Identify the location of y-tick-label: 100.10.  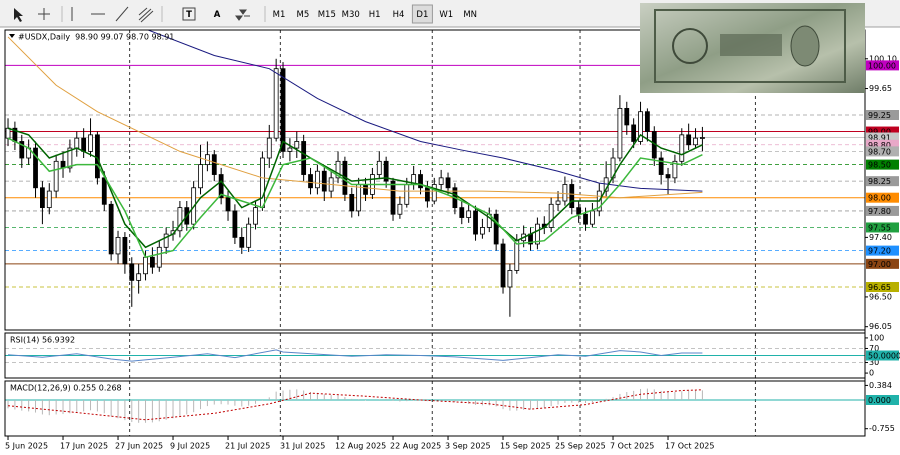
(883, 58).